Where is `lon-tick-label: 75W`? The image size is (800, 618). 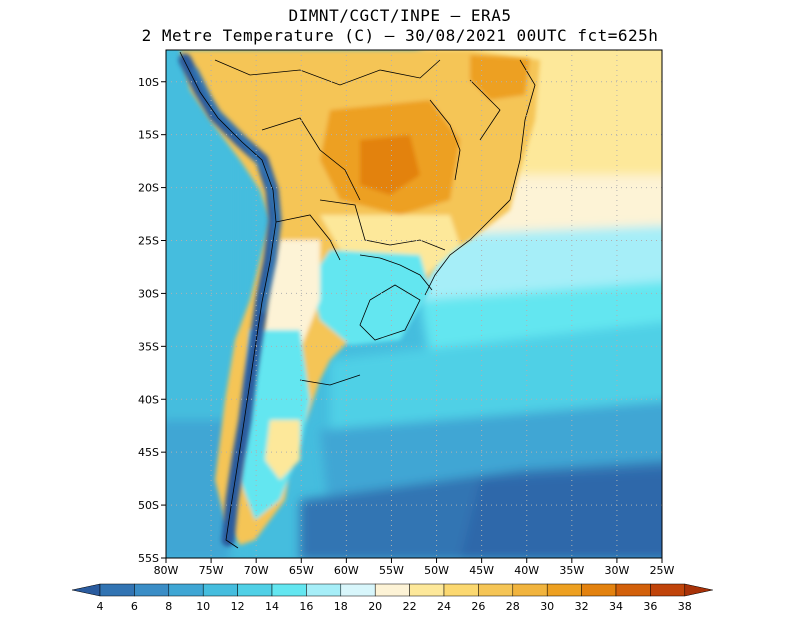
lon-tick-label: 75W is located at coordinates (211, 570).